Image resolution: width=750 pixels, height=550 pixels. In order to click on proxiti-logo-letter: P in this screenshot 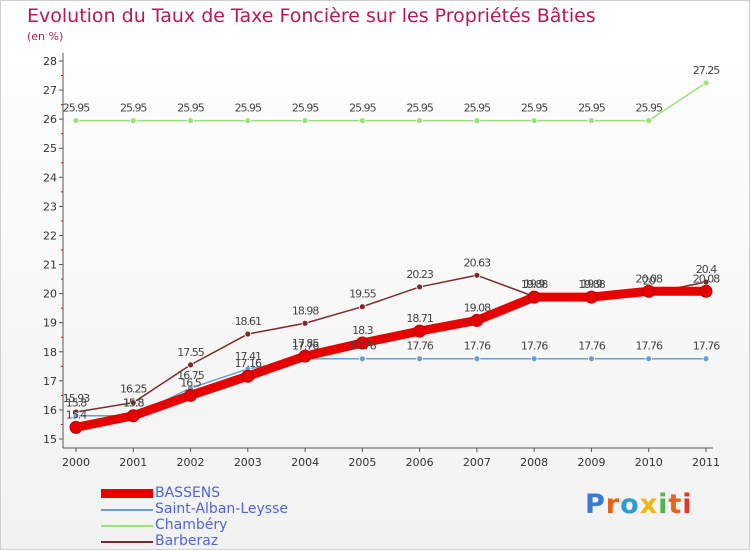, I will do `click(595, 504)`.